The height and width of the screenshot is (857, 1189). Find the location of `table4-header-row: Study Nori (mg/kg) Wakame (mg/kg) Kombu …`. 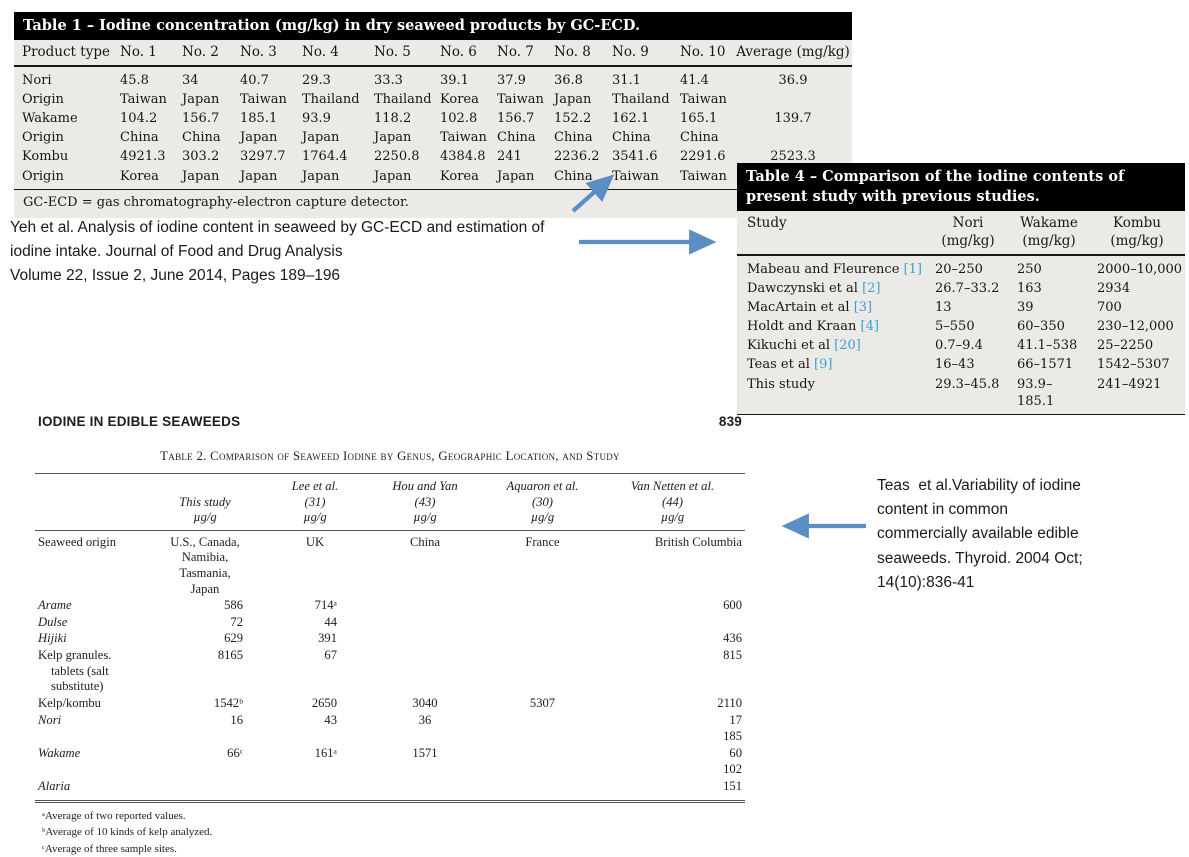

table4-header-row: Study Nori (mg/kg) Wakame (mg/kg) Kombu … is located at coordinates (961, 233).